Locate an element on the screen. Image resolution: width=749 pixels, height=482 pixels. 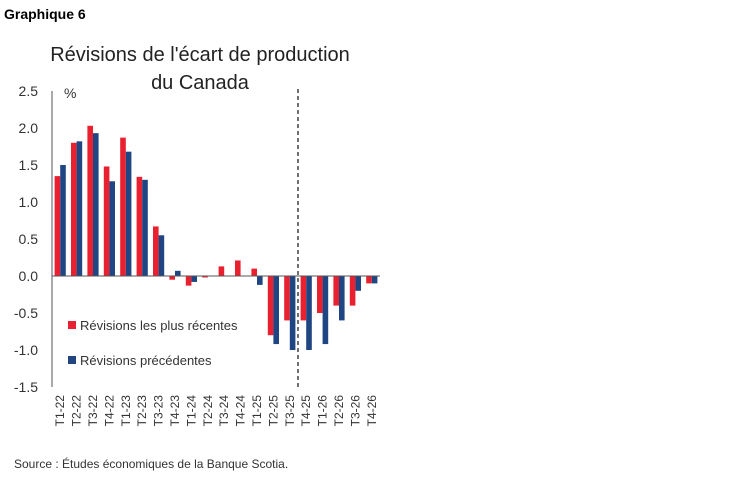
x-tick-label: T1-26 is located at coordinates (323, 411).